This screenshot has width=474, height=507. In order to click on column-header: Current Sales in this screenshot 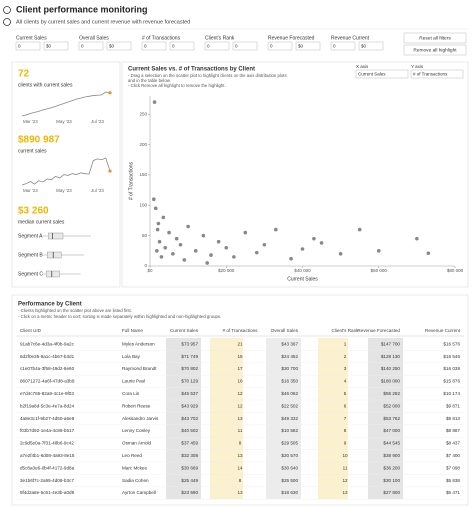, I will do `click(184, 330)`.